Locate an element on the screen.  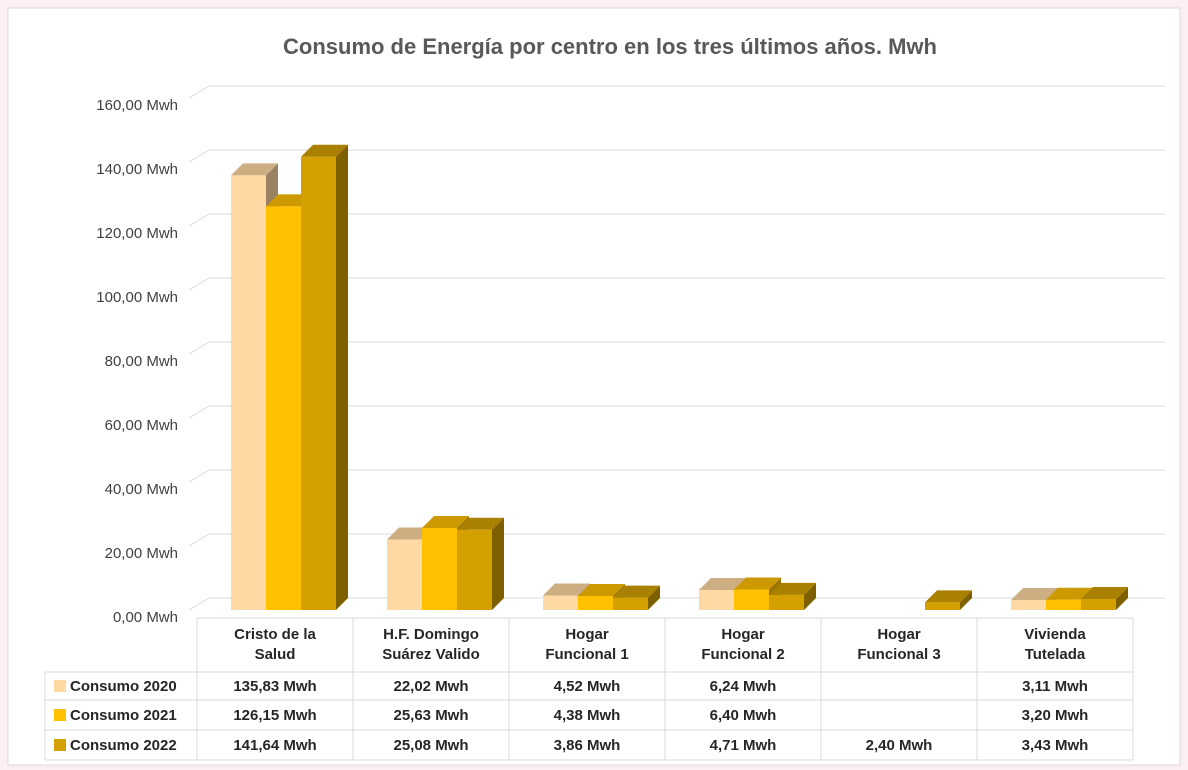
category-line: Salud is located at coordinates (275, 654).